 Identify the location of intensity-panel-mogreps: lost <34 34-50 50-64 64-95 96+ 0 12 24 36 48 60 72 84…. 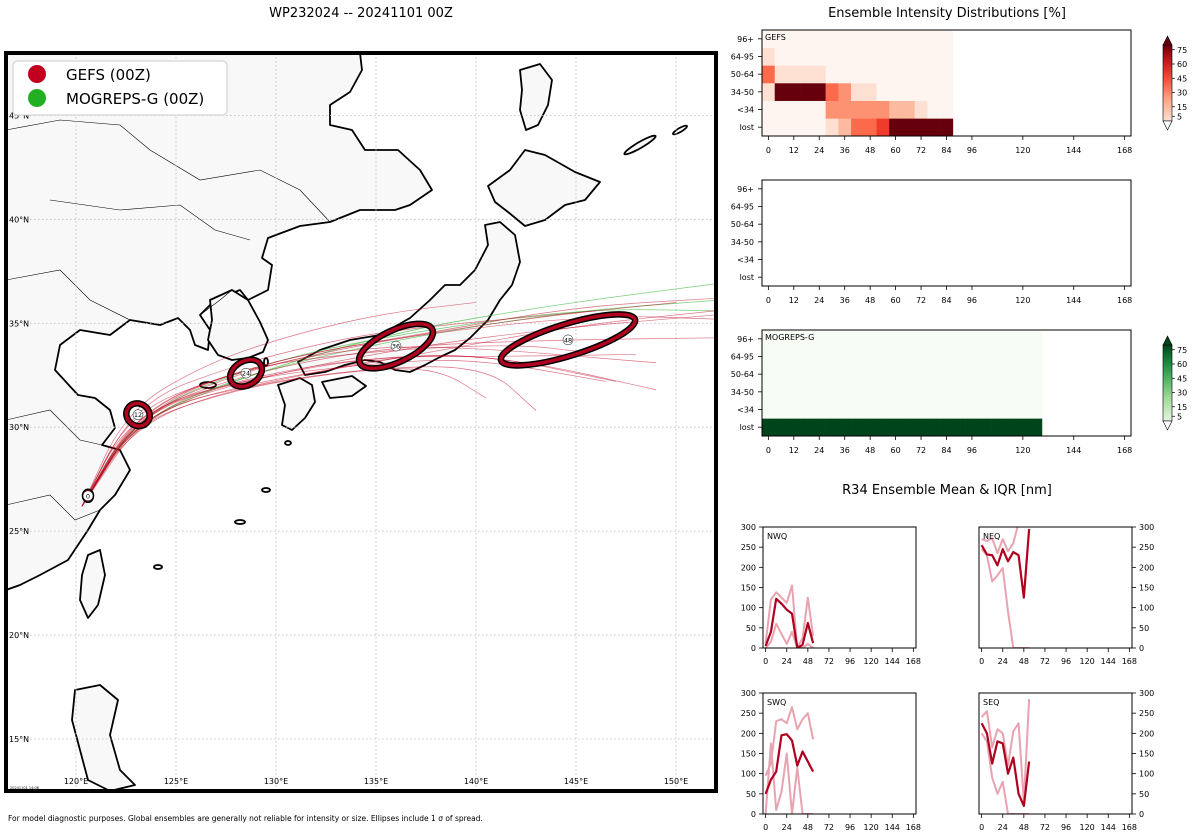
(931, 392).